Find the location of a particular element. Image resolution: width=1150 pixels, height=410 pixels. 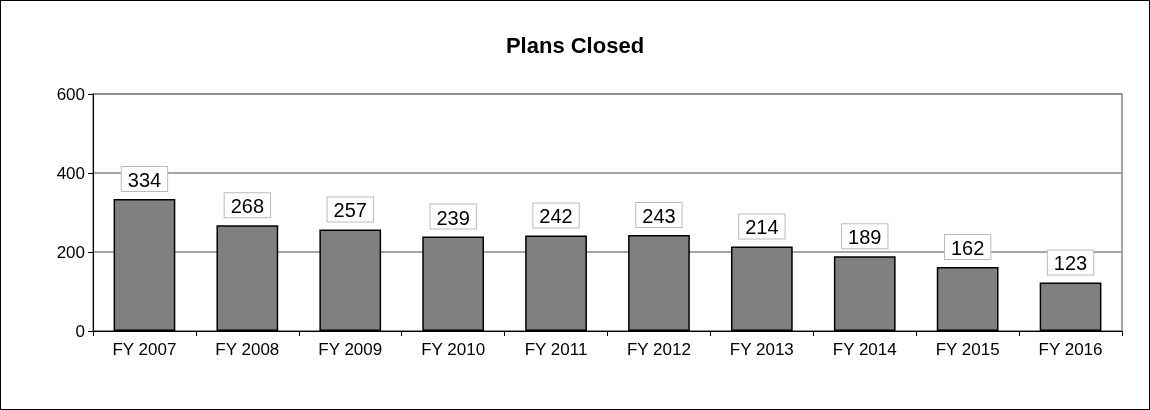

y-tick-label: 200 is located at coordinates (70, 252).